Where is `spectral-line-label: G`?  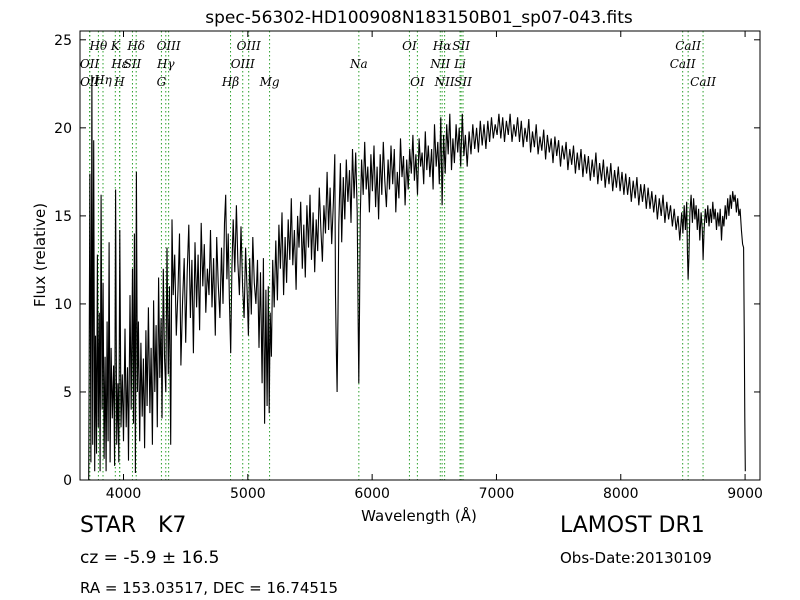 spectral-line-label: G is located at coordinates (162, 82).